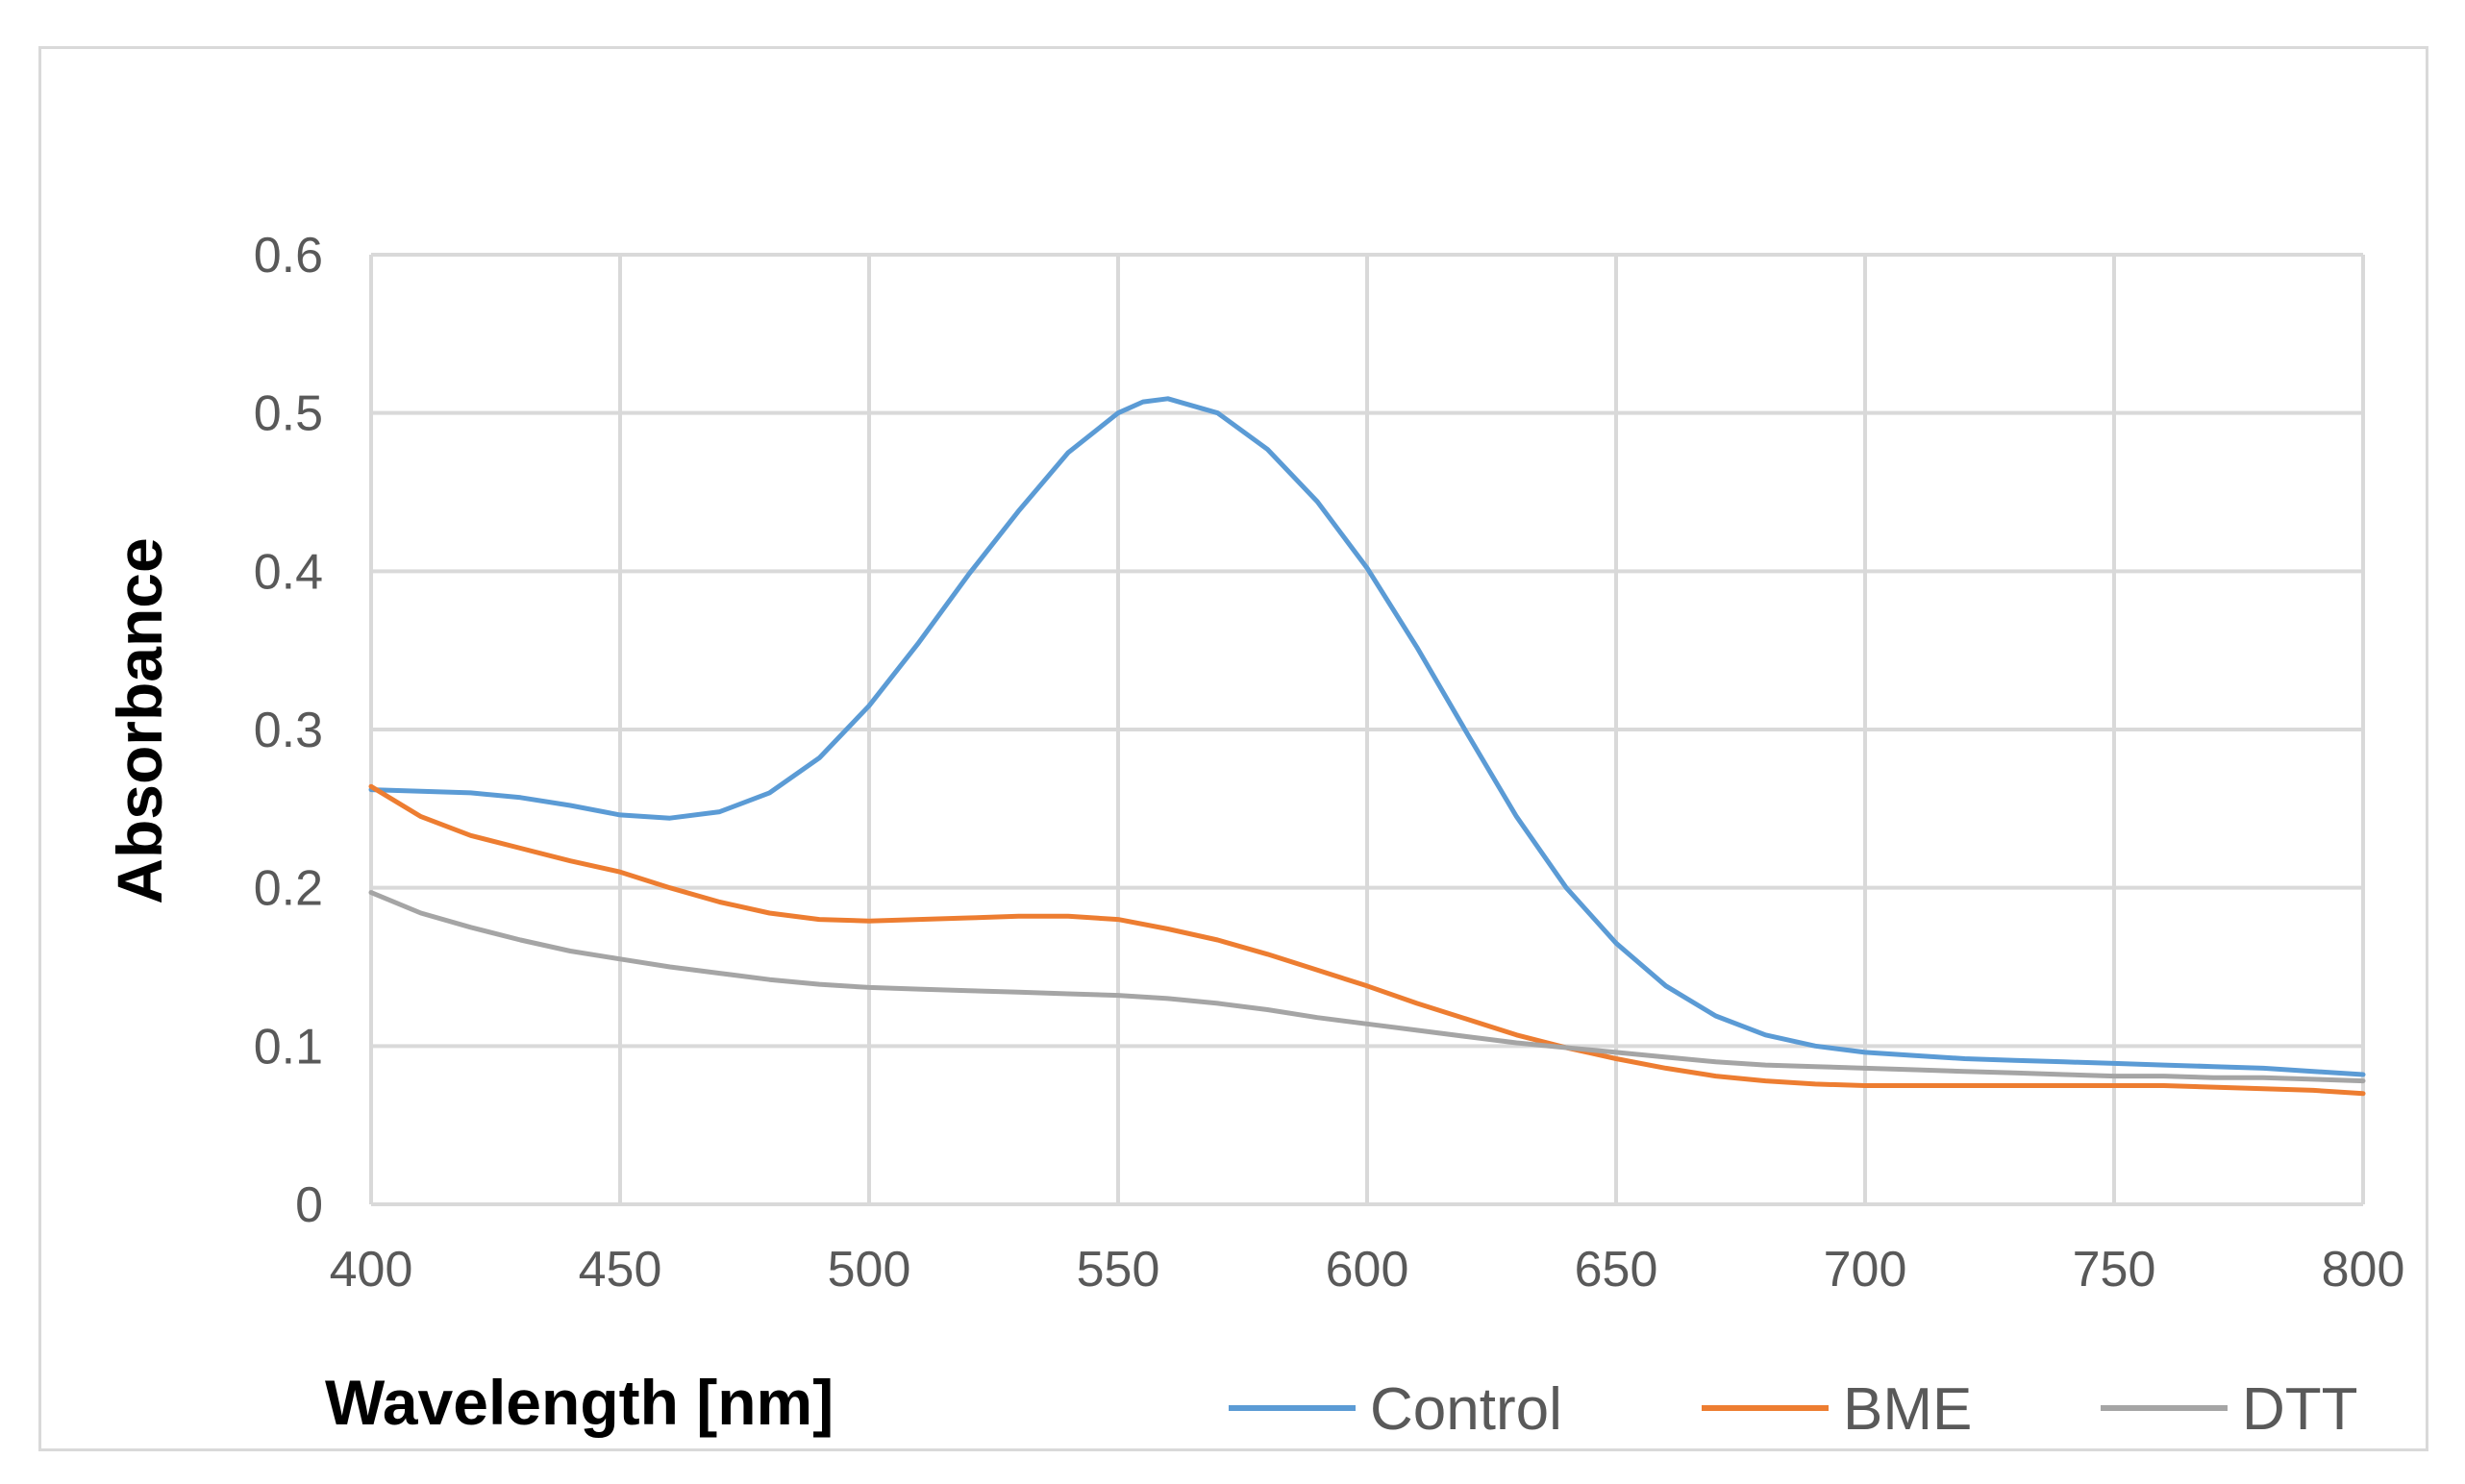  I want to click on x-axis-ticks: 400 450 500 550 600 650 700 750 800, so click(1367, 1270).